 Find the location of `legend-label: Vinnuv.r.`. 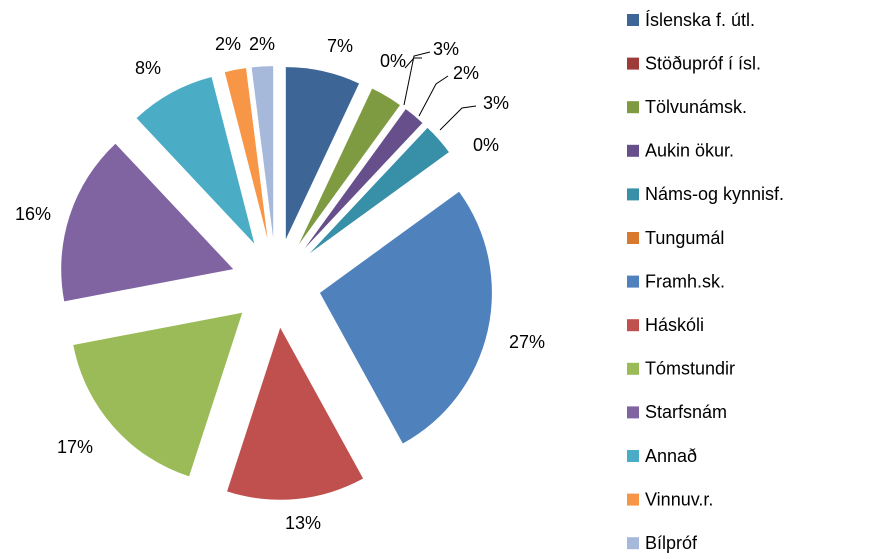

legend-label: Vinnuv.r. is located at coordinates (679, 499).